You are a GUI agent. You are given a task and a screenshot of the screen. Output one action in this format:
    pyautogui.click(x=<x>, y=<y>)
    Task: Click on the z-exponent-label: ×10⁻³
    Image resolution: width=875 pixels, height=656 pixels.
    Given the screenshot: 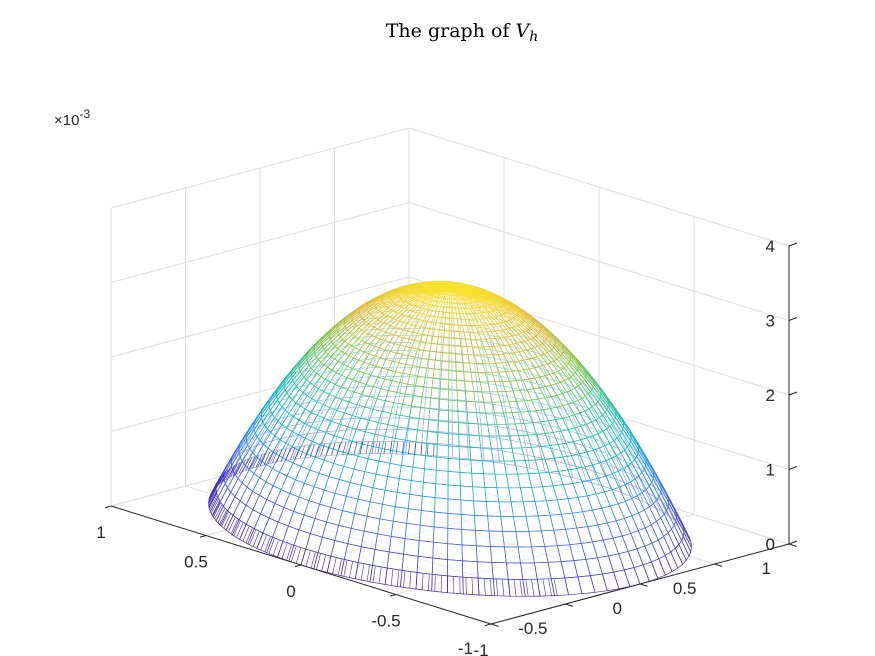 What is the action you would take?
    pyautogui.click(x=72, y=118)
    